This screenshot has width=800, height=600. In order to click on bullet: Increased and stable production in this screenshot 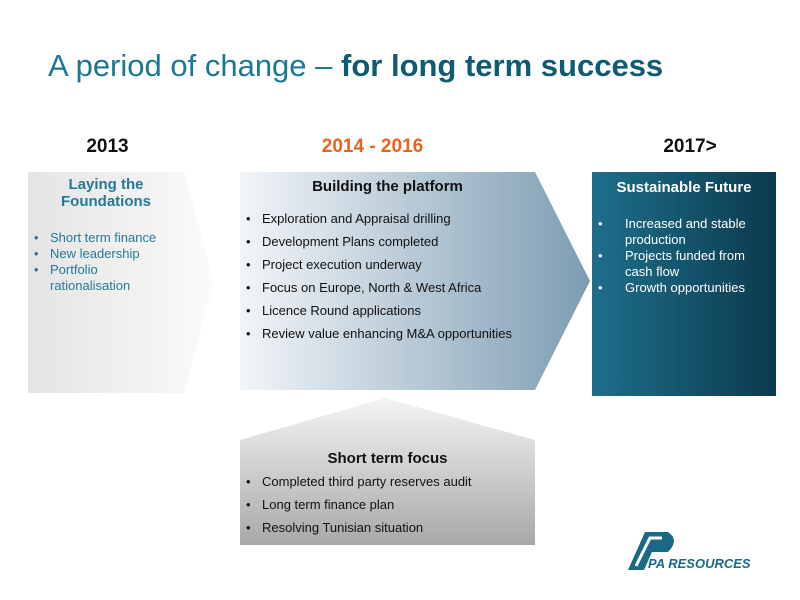, I will do `click(677, 232)`.